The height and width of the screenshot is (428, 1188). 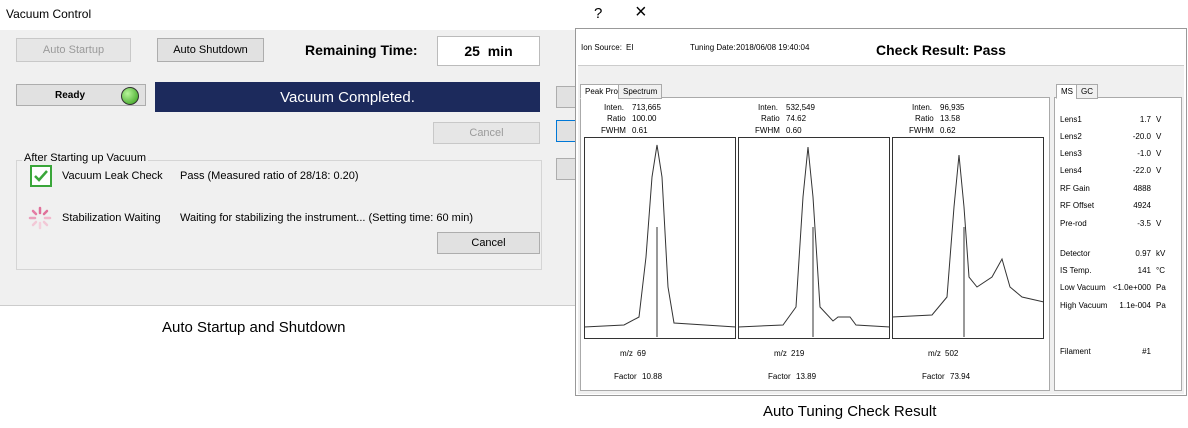 I want to click on inten-value: 713,665, so click(x=646, y=107).